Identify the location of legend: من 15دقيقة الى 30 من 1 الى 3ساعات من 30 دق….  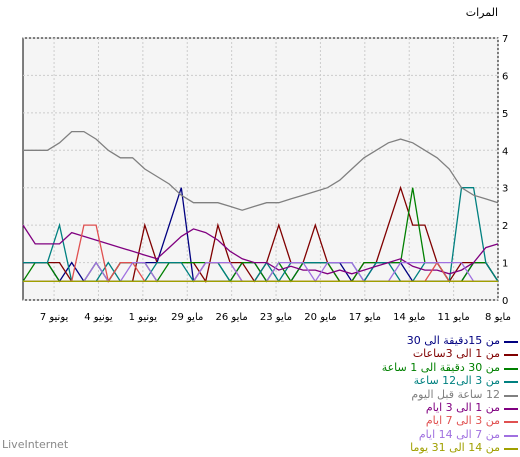
(409, 394).